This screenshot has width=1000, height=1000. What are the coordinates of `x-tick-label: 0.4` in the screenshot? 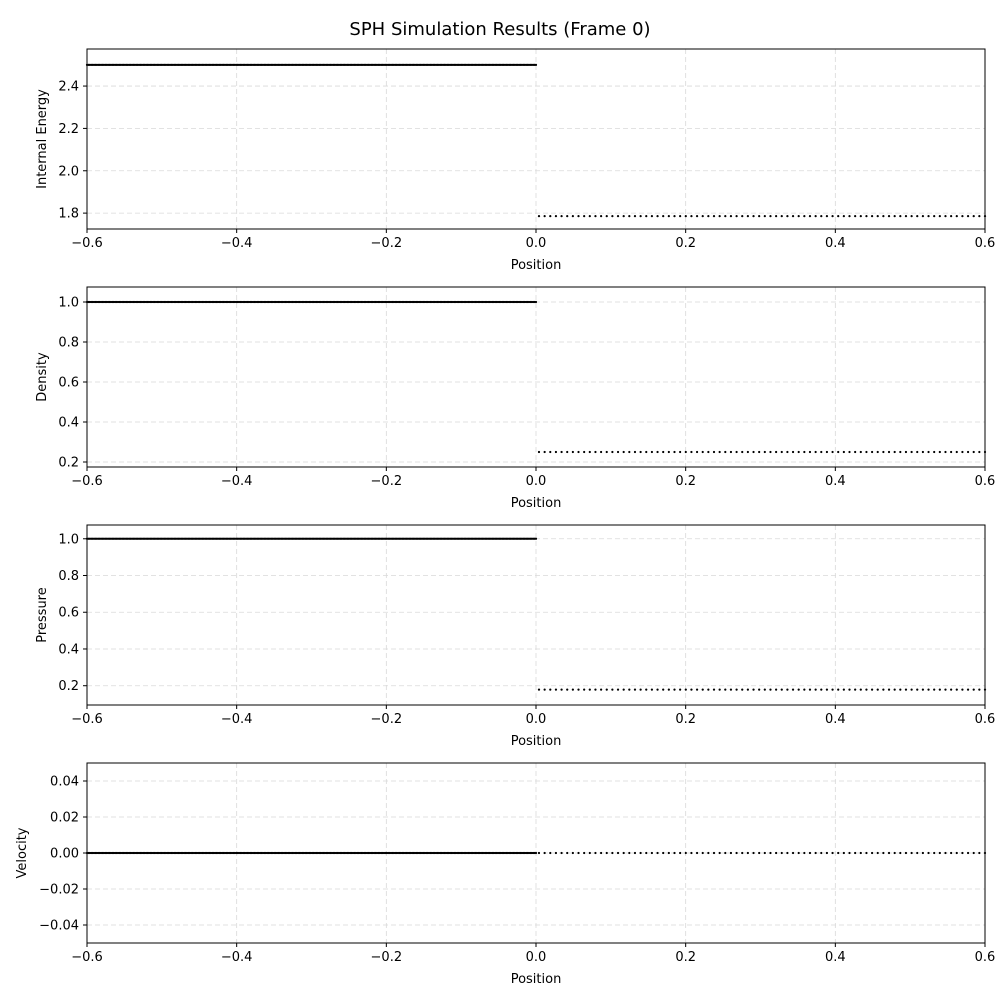 It's located at (835, 957).